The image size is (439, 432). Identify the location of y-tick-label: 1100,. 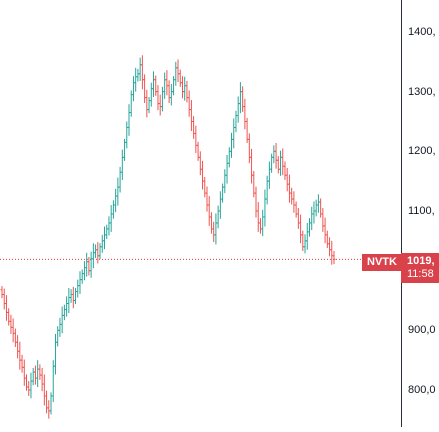
(421, 211).